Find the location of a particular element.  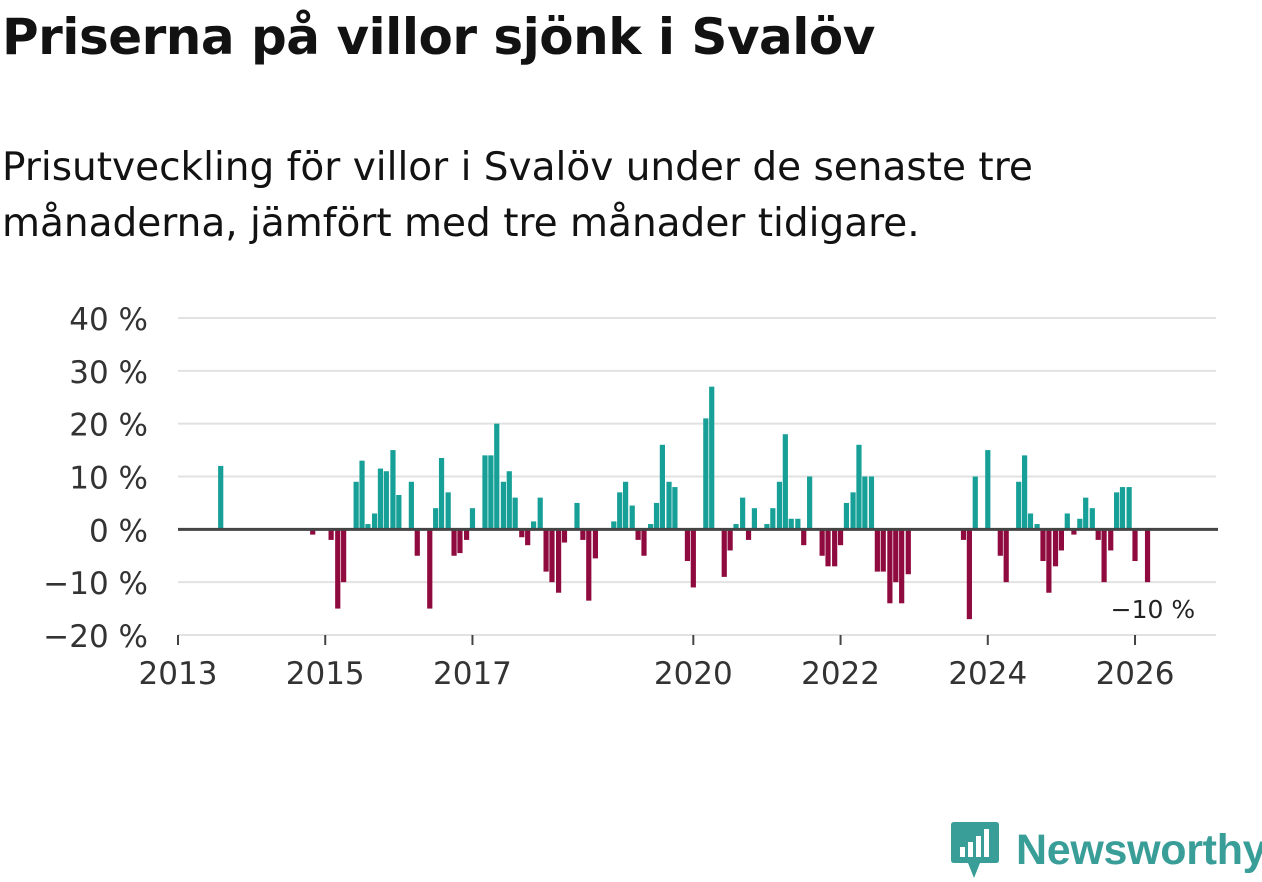

annotations: −10 % is located at coordinates (1153, 609).